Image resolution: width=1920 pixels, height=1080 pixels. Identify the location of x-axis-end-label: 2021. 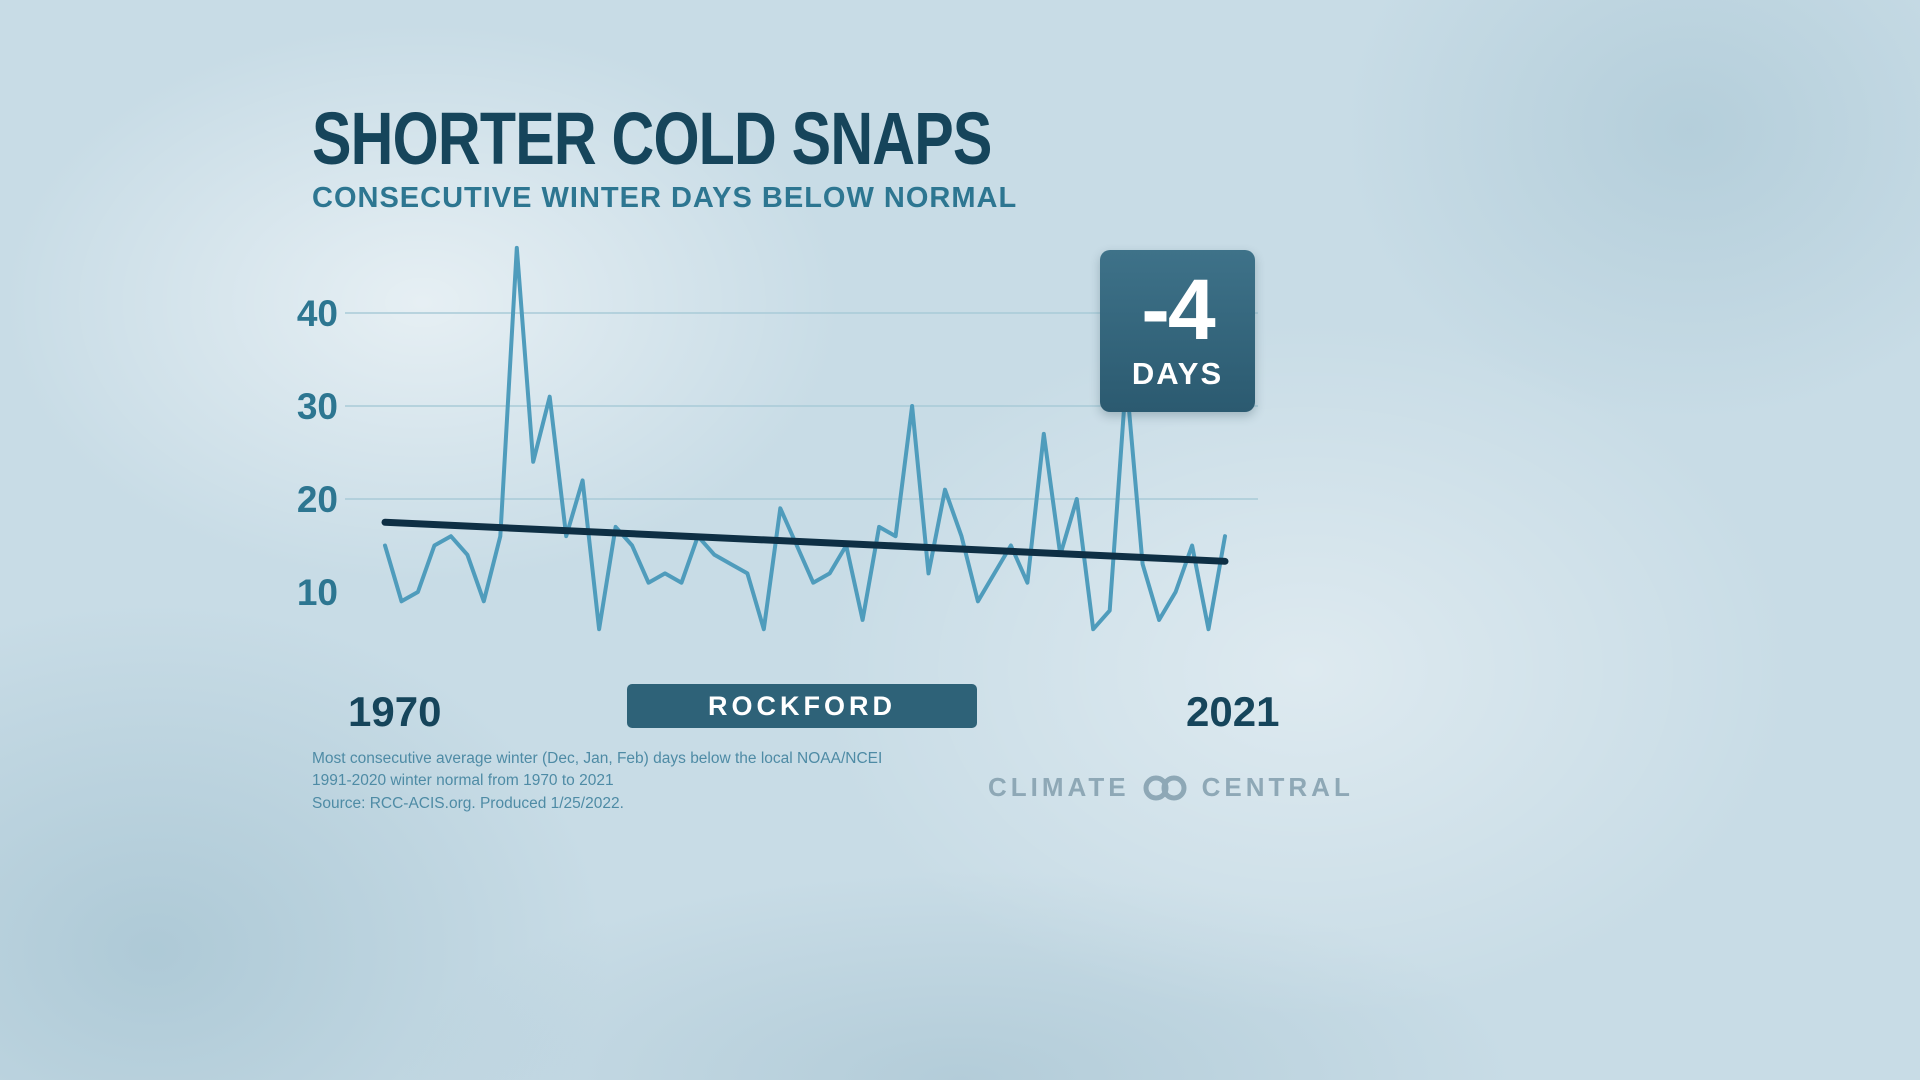
(1233, 711).